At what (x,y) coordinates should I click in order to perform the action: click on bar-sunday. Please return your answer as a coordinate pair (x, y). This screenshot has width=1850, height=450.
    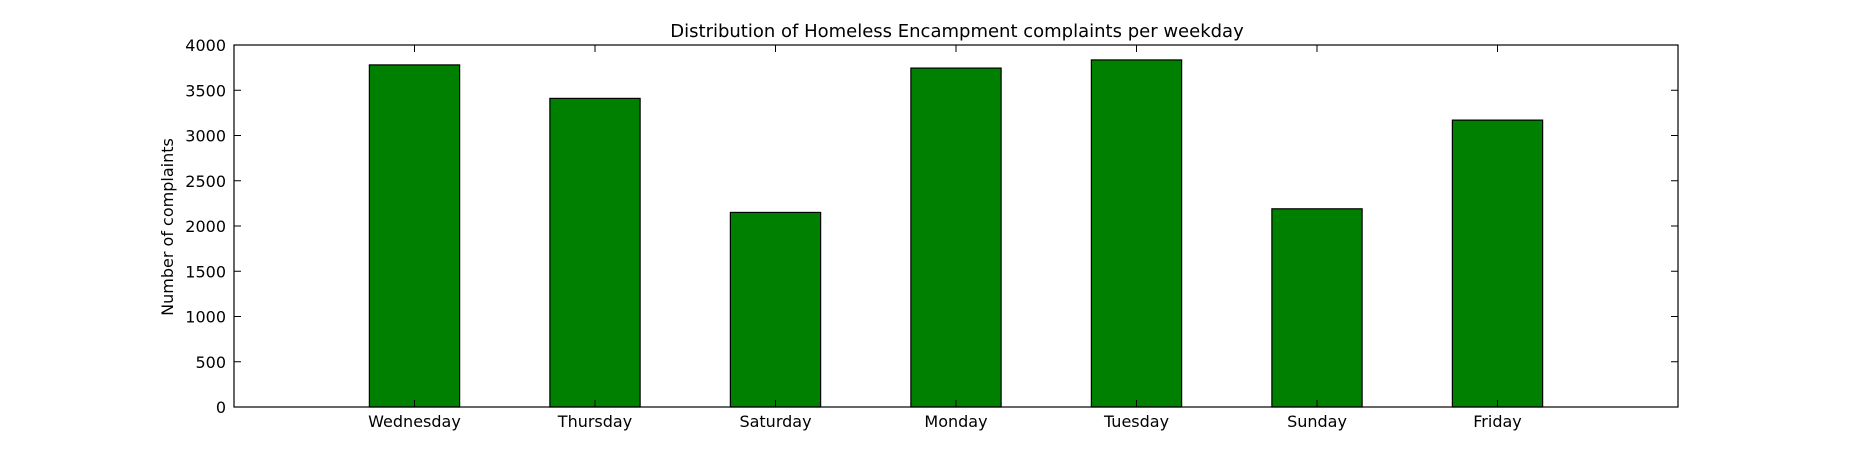
    Looking at the image, I should click on (1317, 308).